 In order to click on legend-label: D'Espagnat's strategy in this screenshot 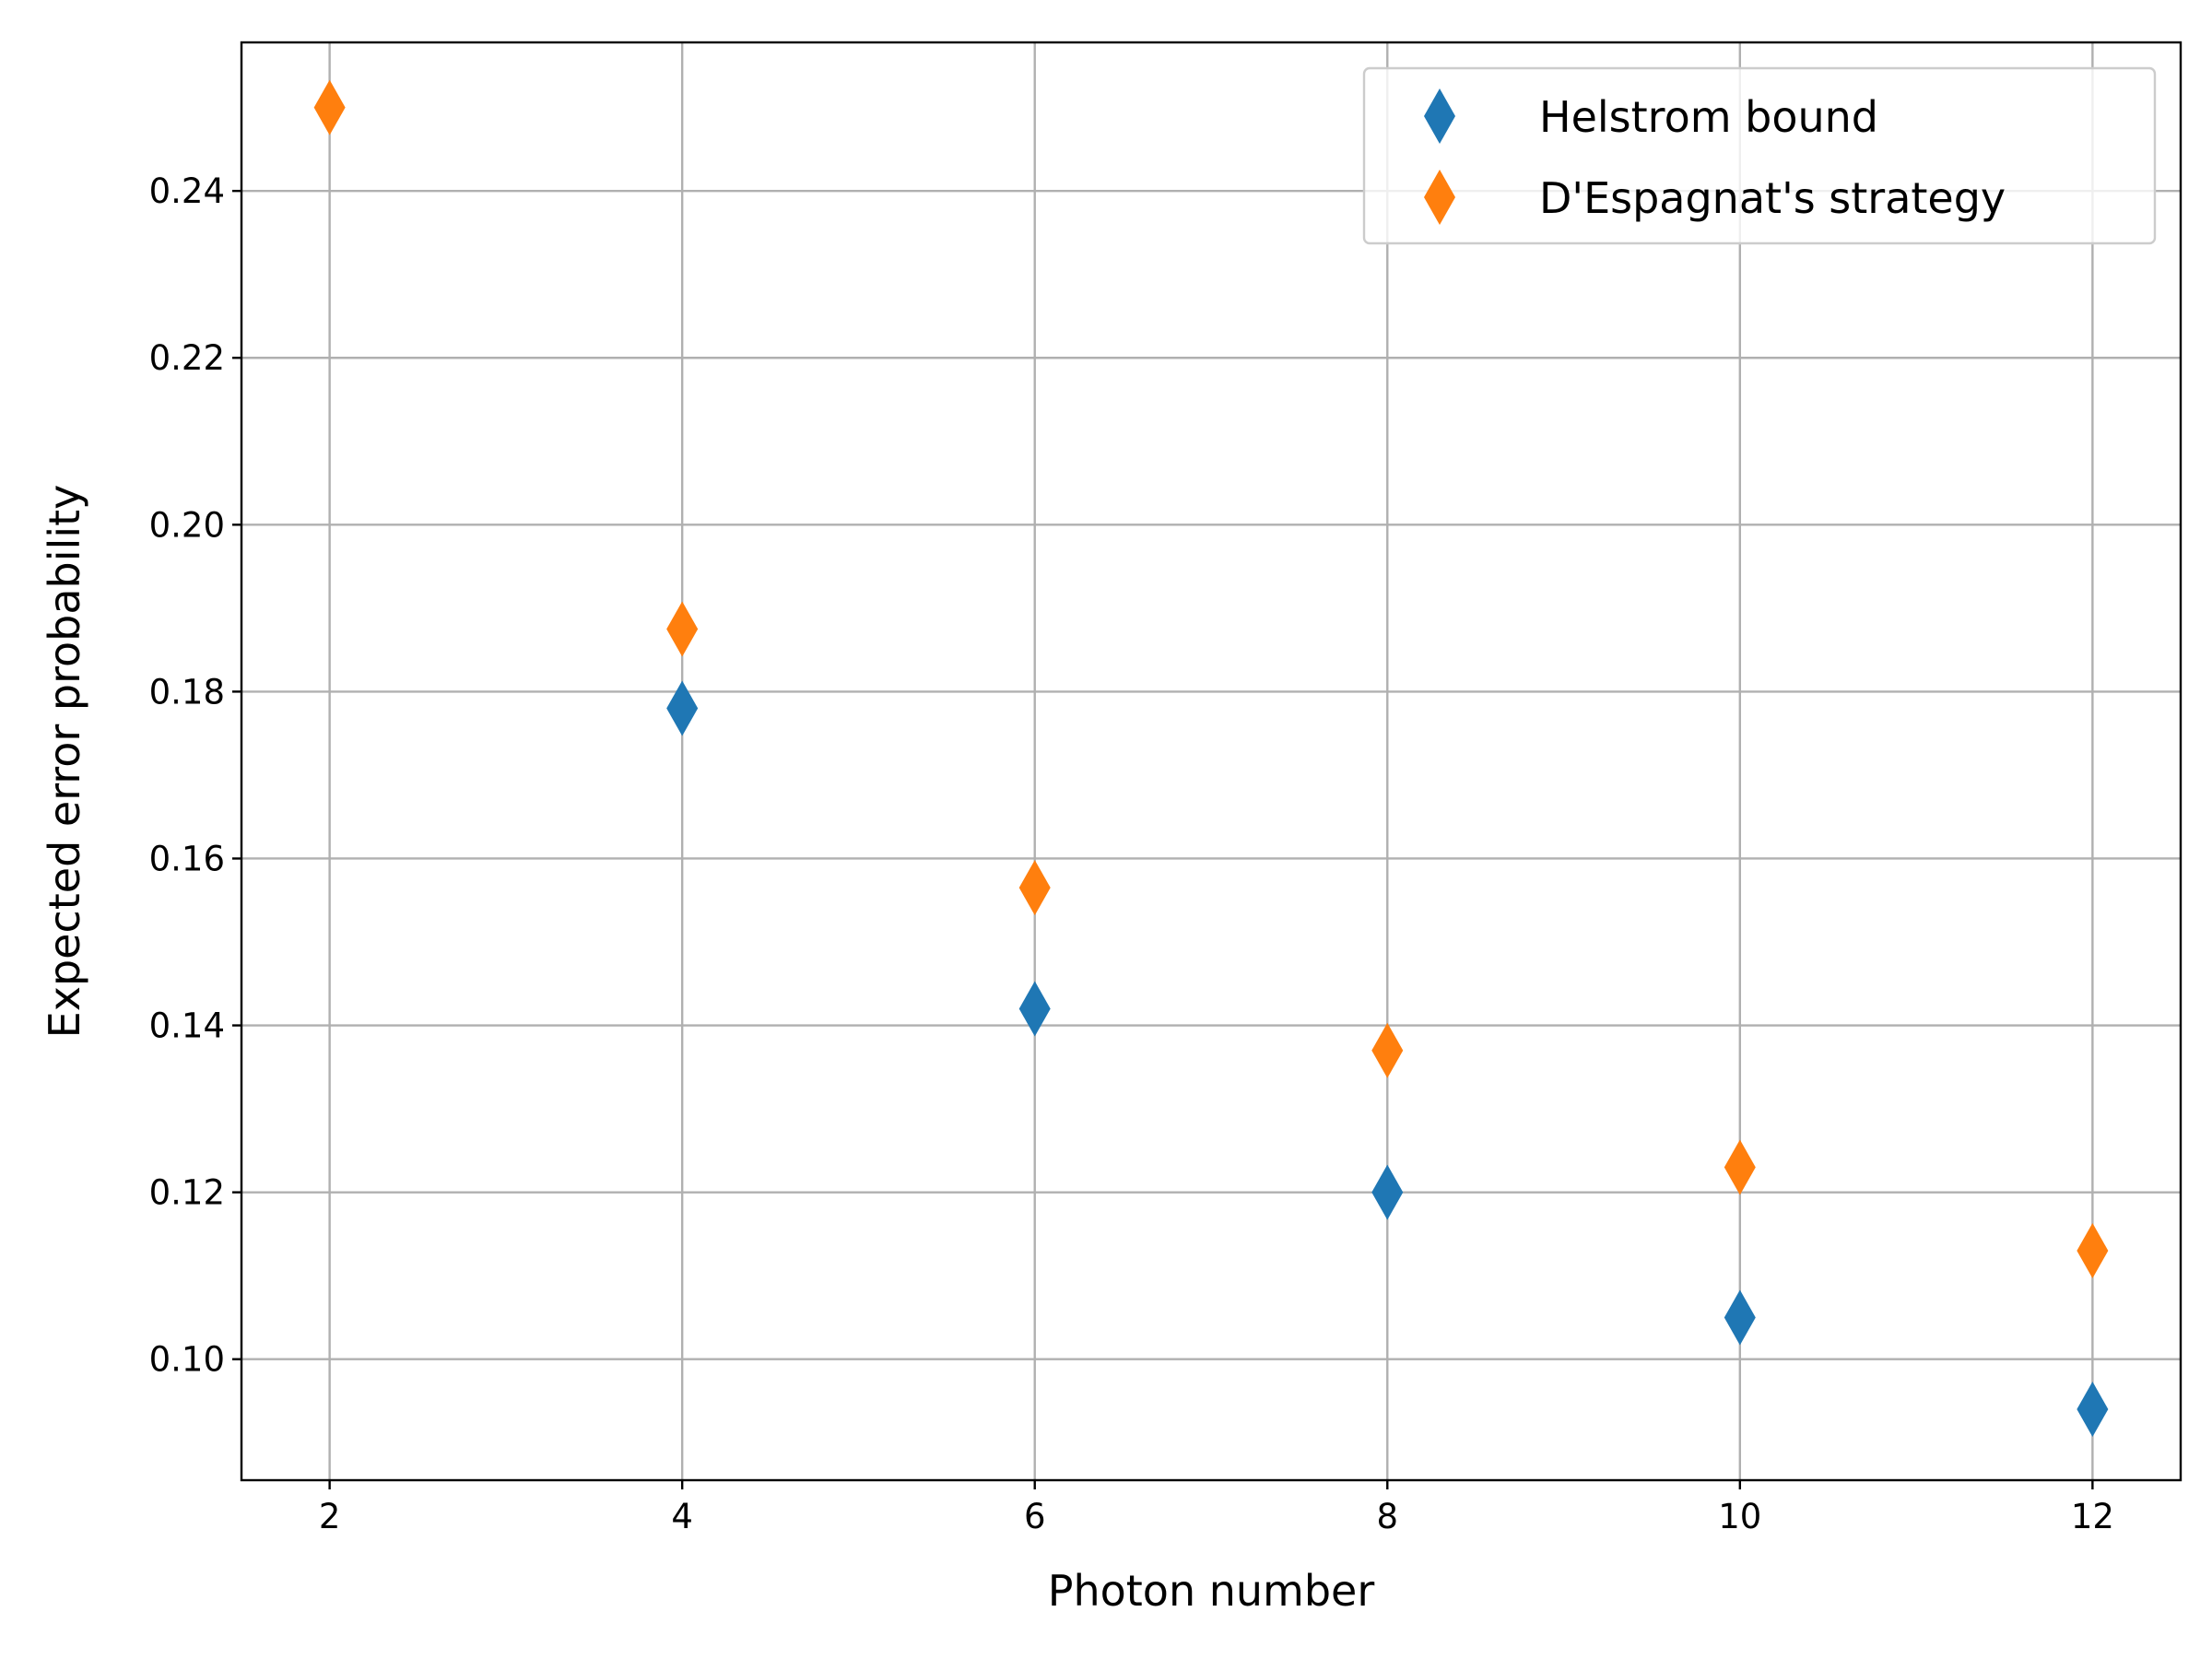, I will do `click(1772, 198)`.